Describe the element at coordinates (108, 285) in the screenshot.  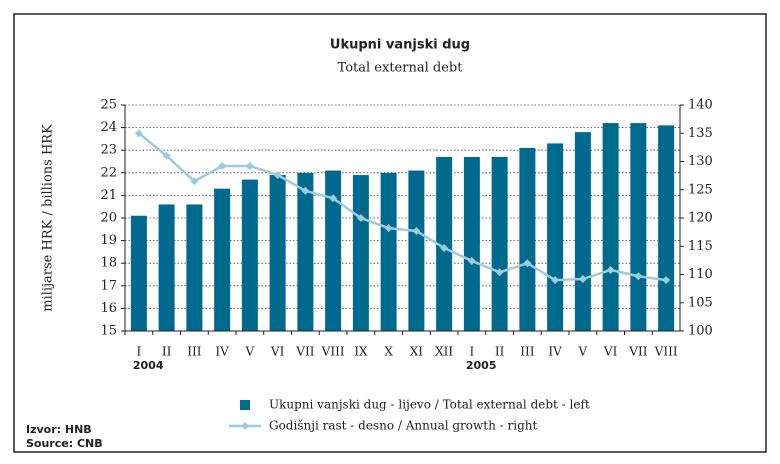
I see `y-tick-label: 17` at that location.